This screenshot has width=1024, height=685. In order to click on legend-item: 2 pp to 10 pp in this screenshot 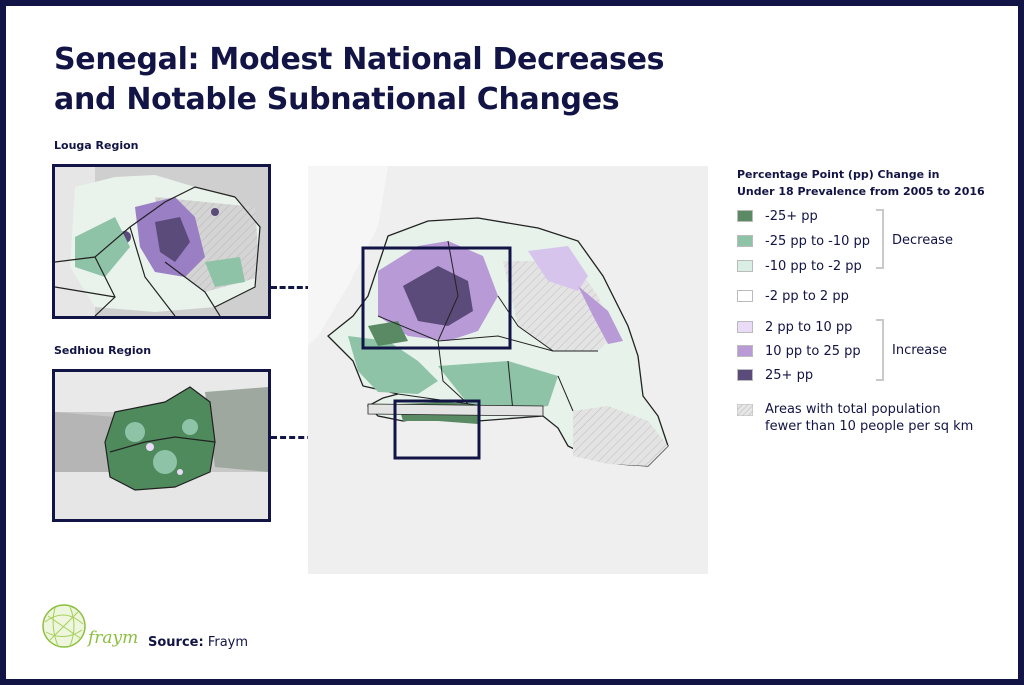, I will do `click(794, 327)`.